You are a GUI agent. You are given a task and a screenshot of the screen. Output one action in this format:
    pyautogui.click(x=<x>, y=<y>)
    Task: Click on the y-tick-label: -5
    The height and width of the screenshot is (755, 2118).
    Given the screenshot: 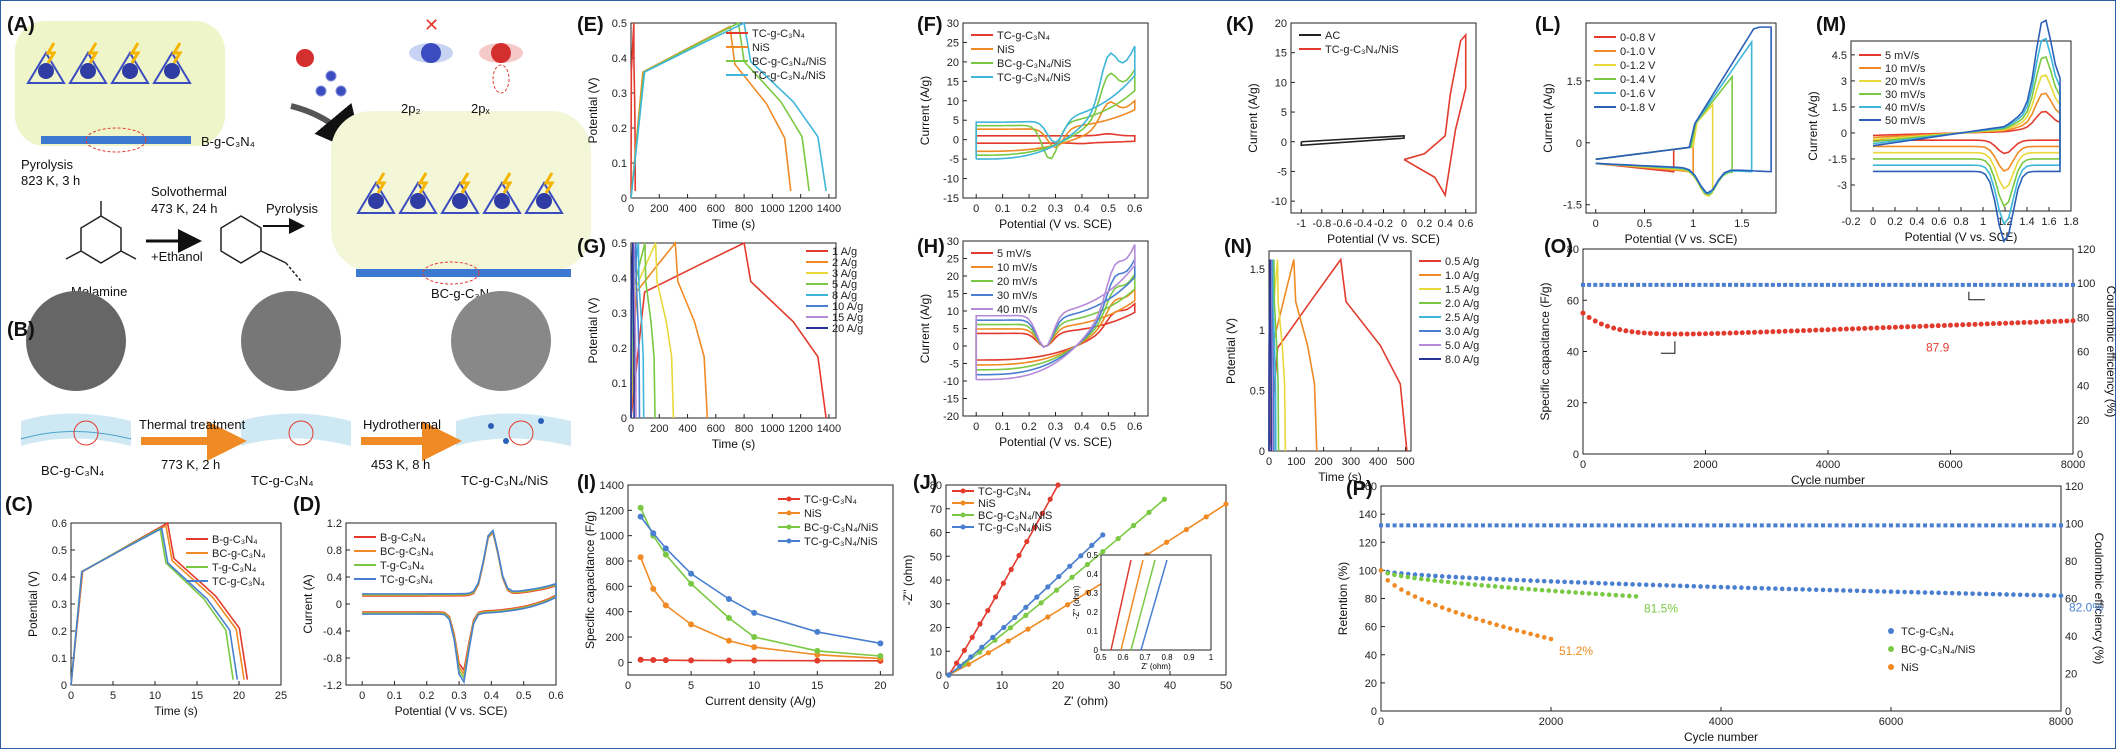 What is the action you would take?
    pyautogui.click(x=954, y=365)
    